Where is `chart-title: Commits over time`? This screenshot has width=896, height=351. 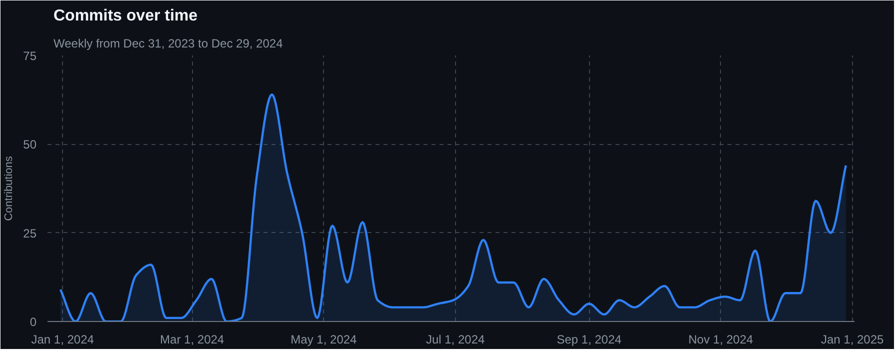 chart-title: Commits over time is located at coordinates (126, 16).